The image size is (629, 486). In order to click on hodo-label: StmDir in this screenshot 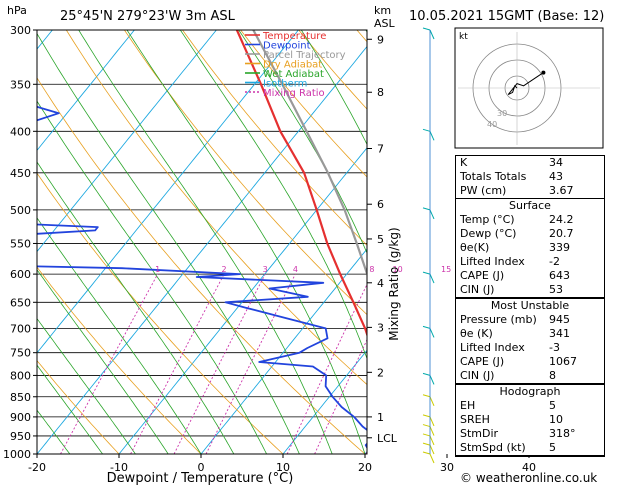, I will do `click(479, 433)`.